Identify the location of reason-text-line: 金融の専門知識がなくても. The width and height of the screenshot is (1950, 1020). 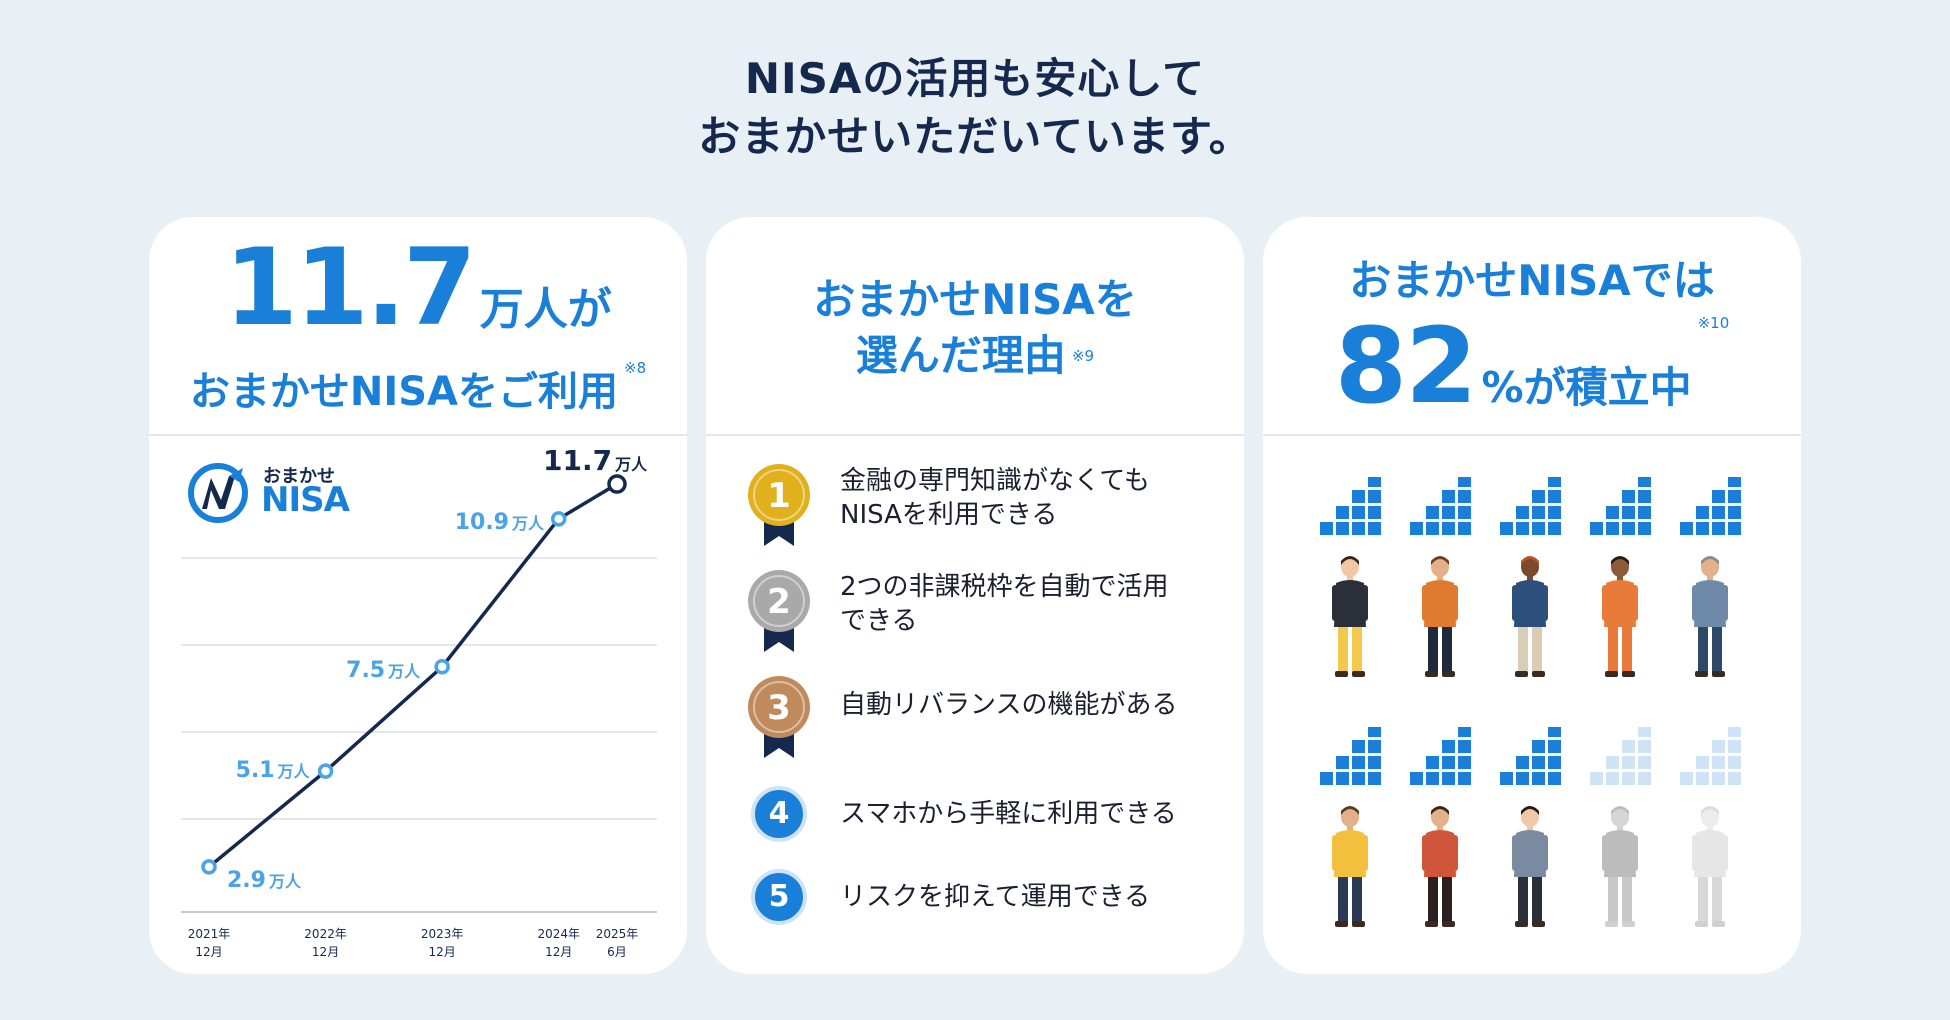
(995, 481).